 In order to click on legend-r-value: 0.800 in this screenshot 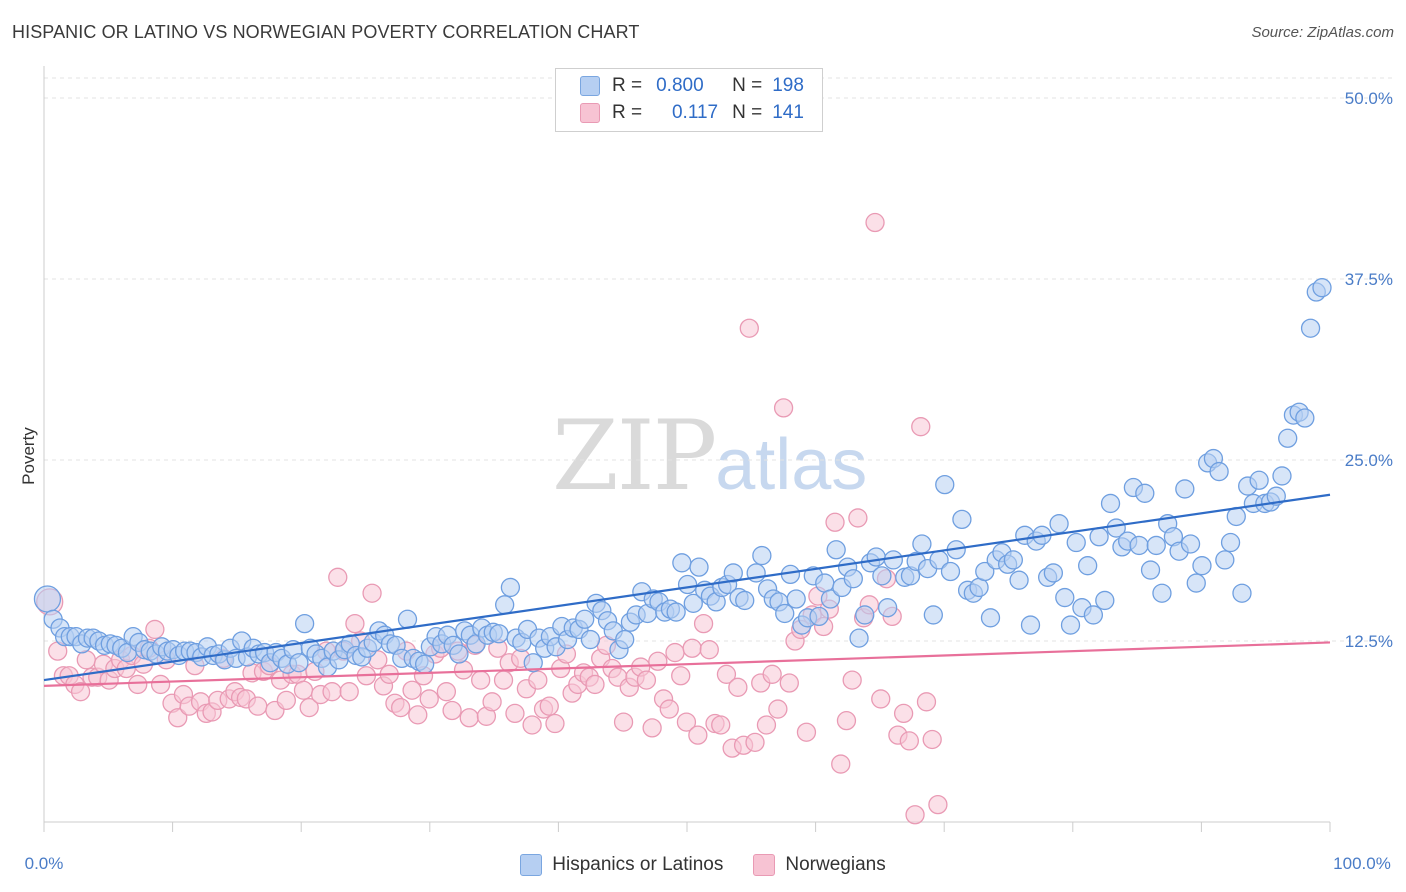, I will do `click(680, 85)`.